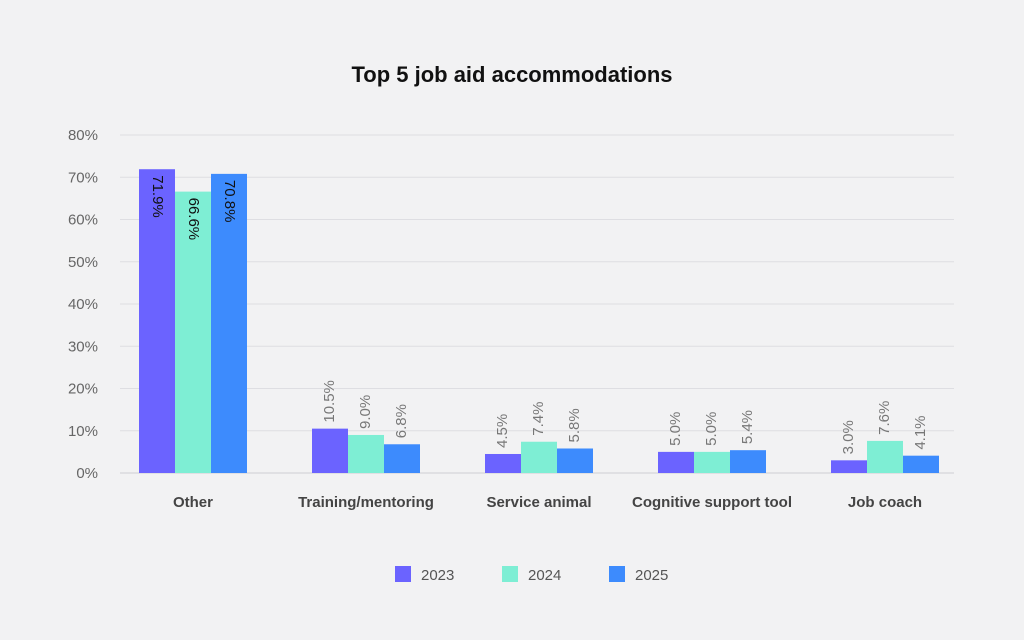 The height and width of the screenshot is (640, 1024). I want to click on y-tick-label: 80%, so click(83, 135).